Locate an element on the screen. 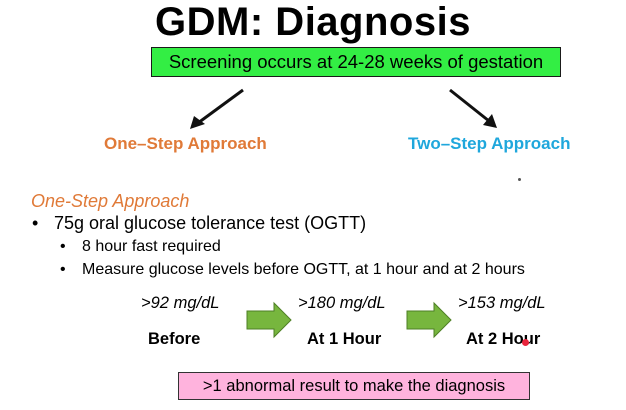  diagnosis-rule-text: >1 abnormal result to make the diagnosis is located at coordinates (354, 385).